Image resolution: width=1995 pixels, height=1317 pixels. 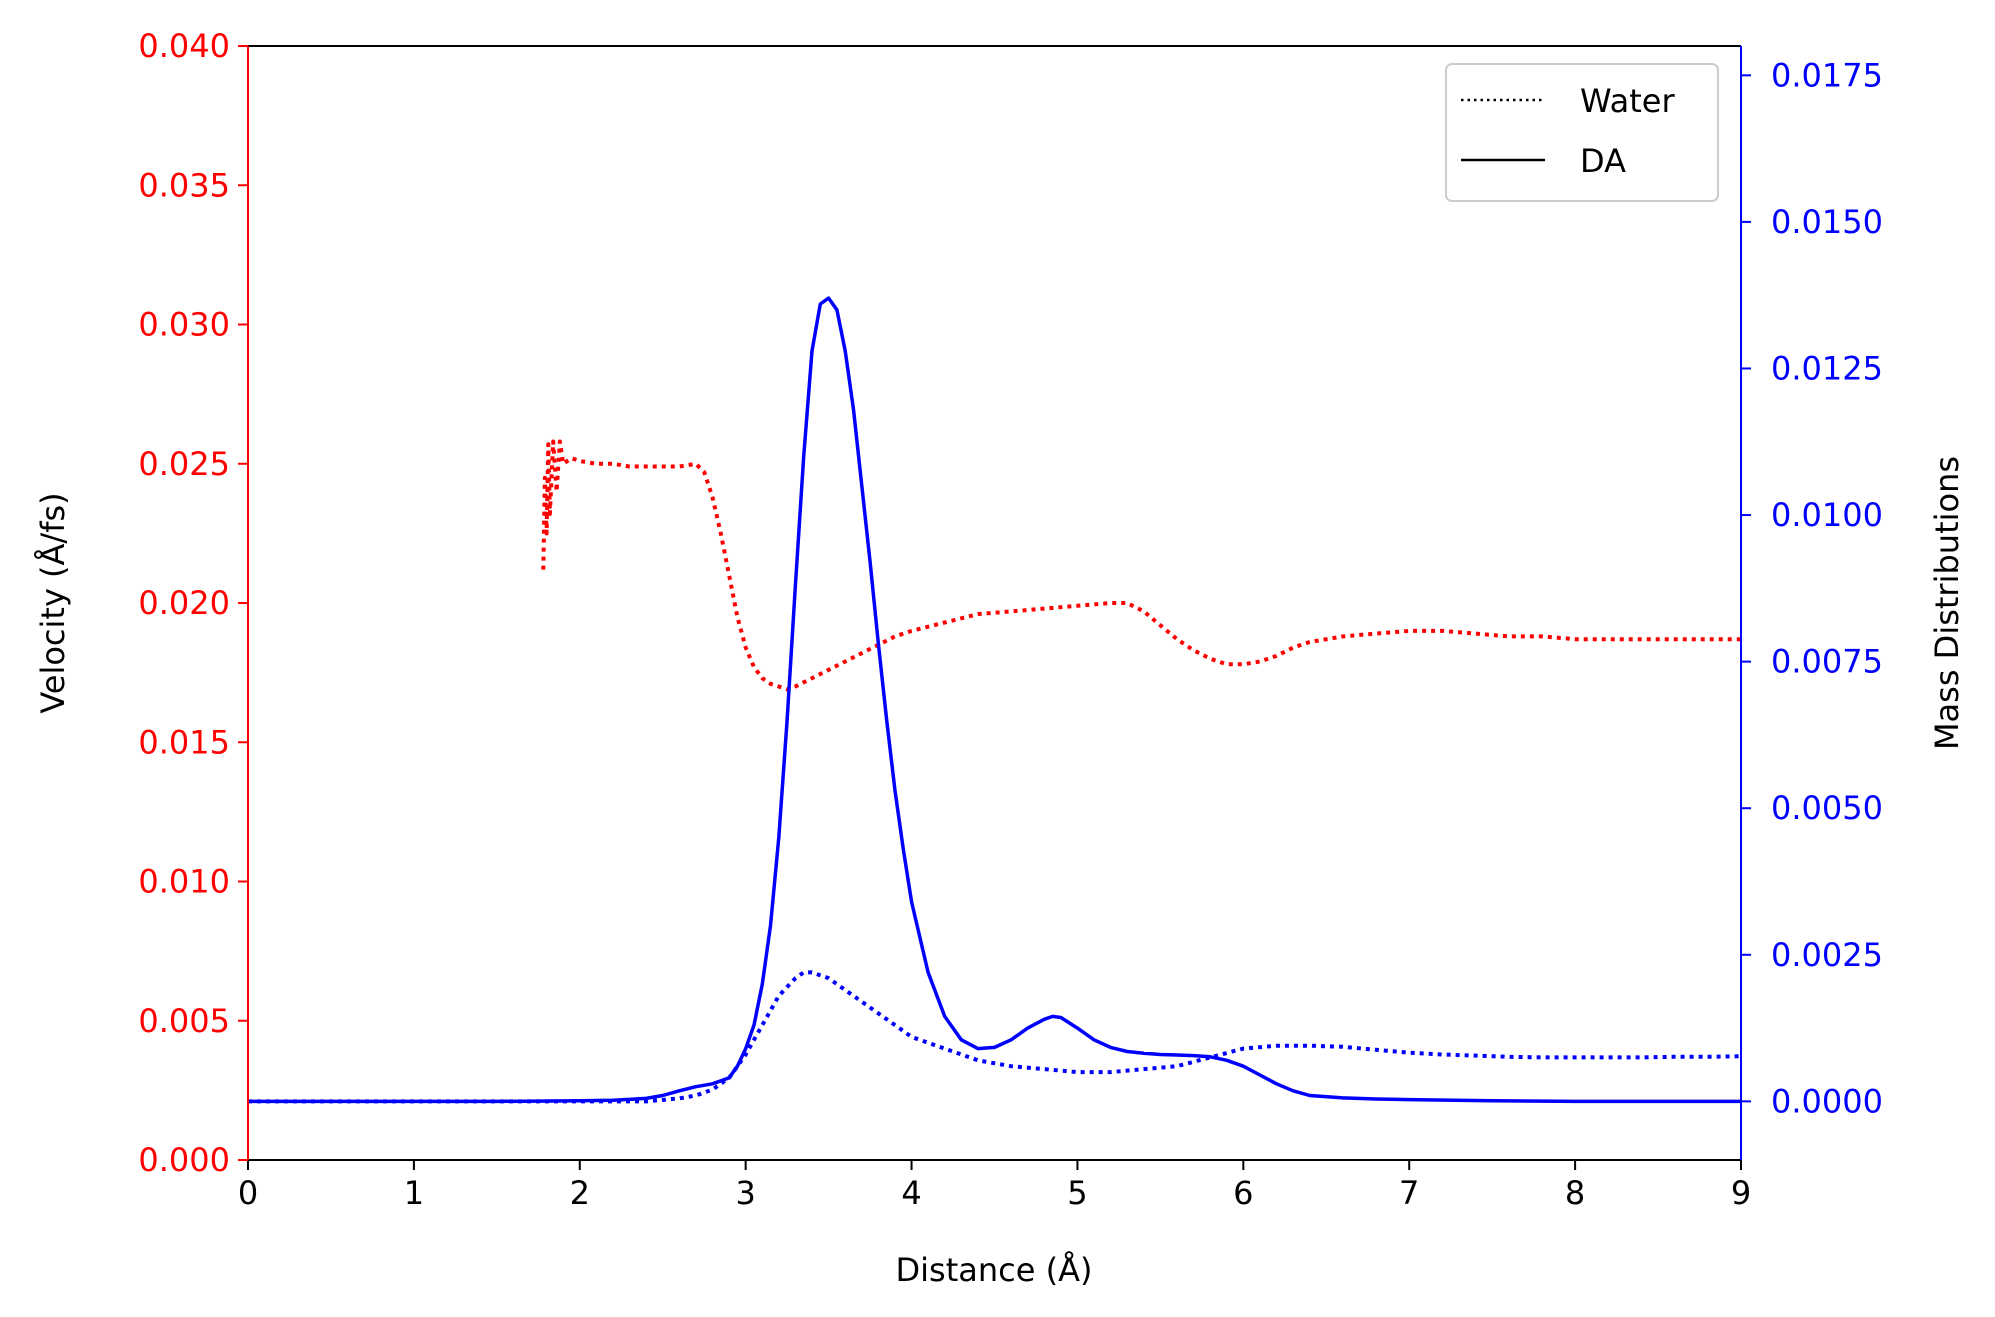 What do you see at coordinates (1947, 603) in the screenshot?
I see `y-right-axis-title: Mass Distributions` at bounding box center [1947, 603].